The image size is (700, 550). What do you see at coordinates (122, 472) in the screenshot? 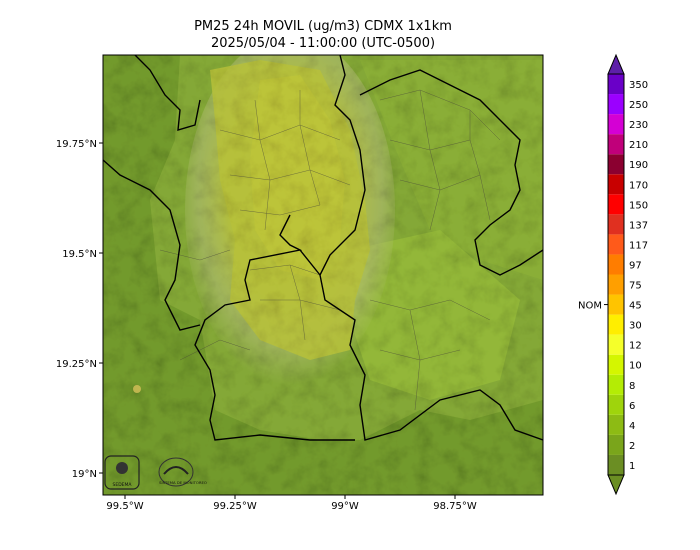
I see `sedema-logo: SEDEMA` at bounding box center [122, 472].